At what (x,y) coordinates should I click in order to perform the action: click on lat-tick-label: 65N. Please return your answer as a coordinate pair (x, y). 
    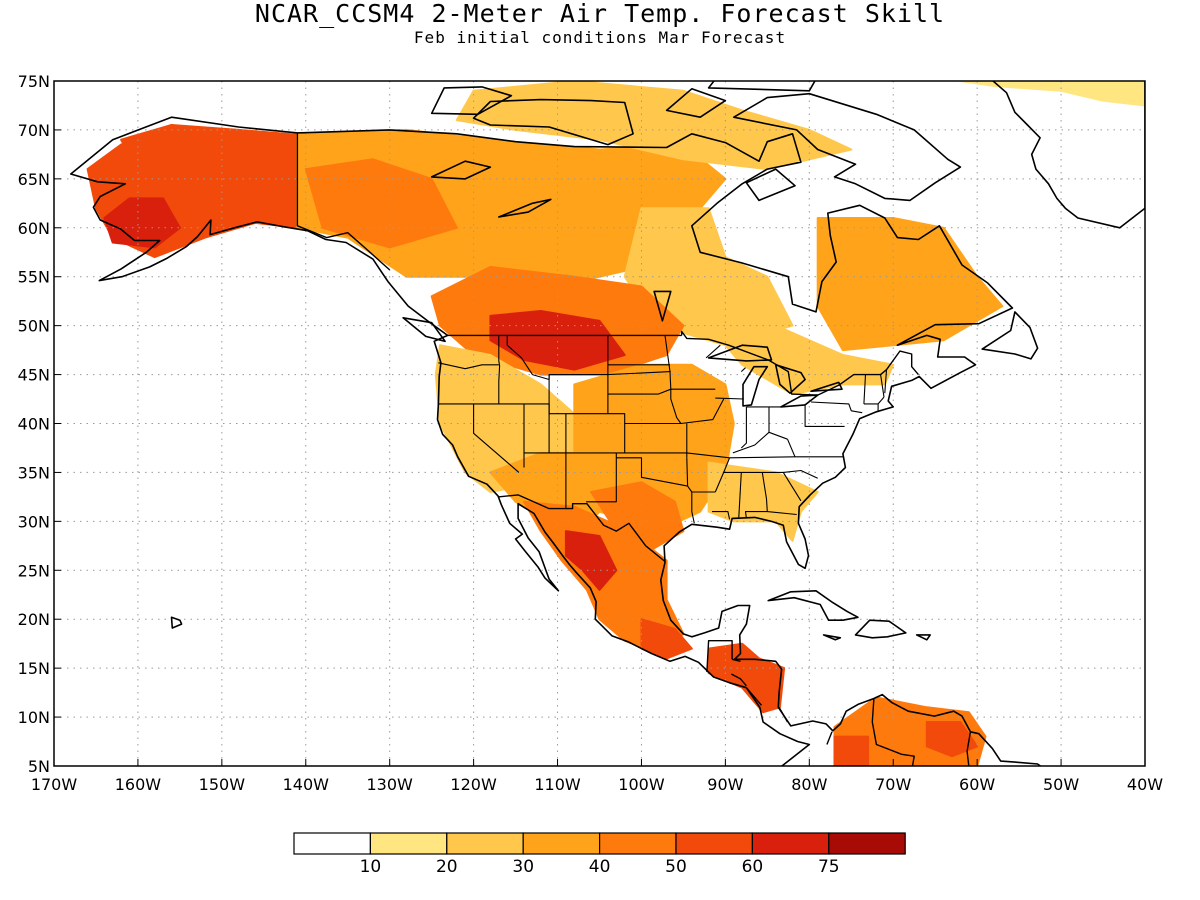
    Looking at the image, I should click on (34, 179).